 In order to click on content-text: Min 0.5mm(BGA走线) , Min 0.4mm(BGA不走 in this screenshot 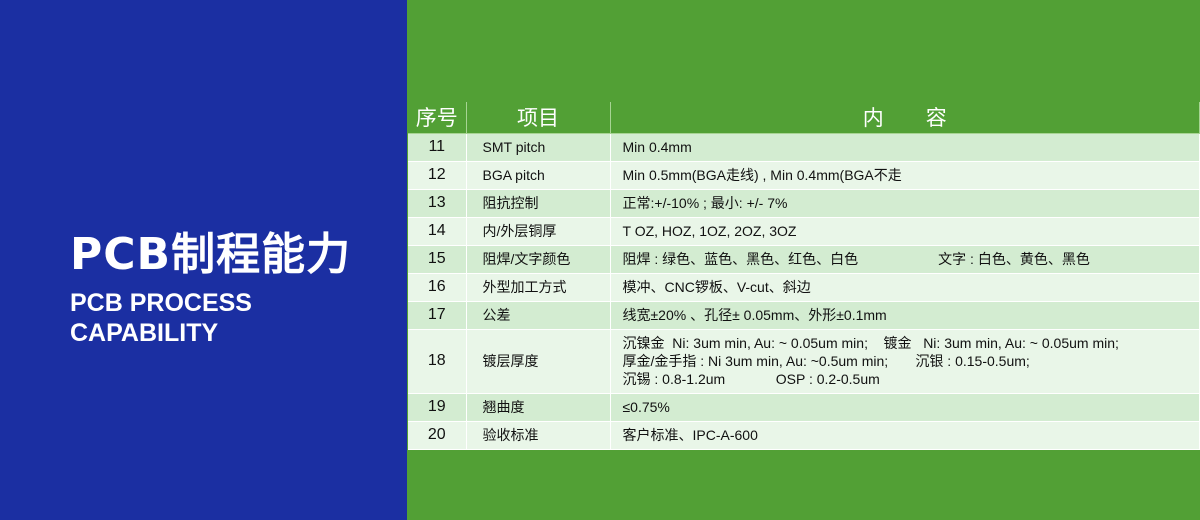, I will do `click(762, 175)`.